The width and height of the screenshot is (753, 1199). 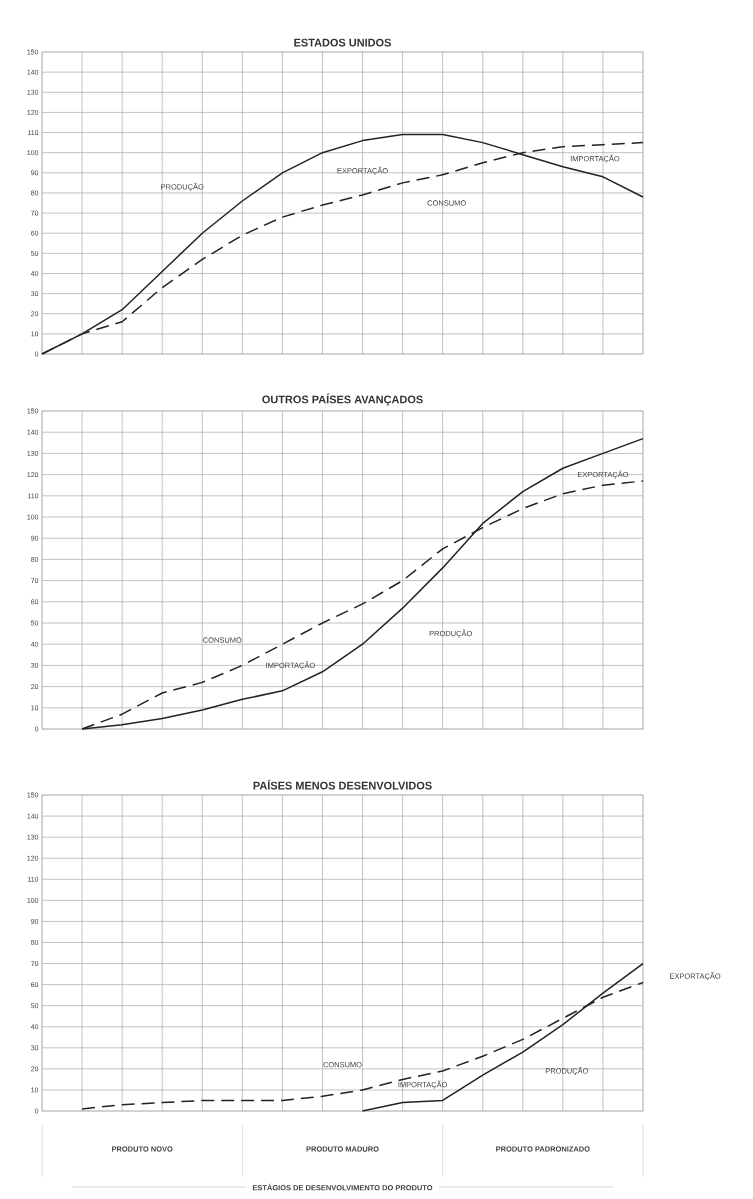 What do you see at coordinates (342, 784) in the screenshot?
I see `chart-title: PAÍSES MENOS DESENVOLVIDOS` at bounding box center [342, 784].